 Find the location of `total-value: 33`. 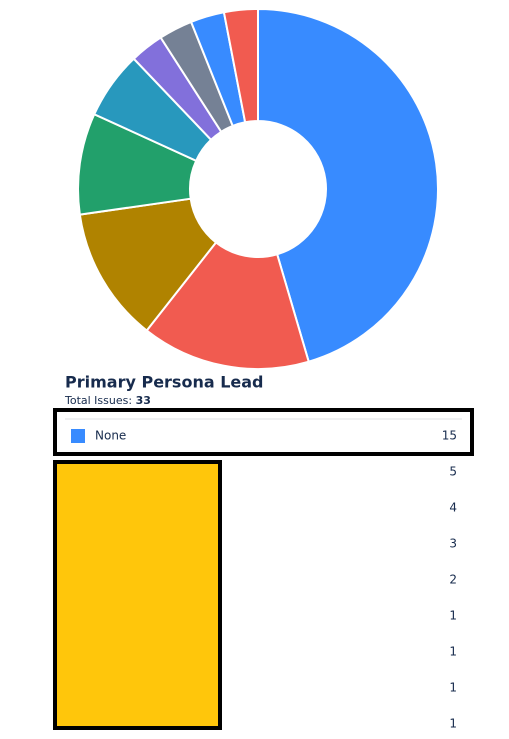

total-value: 33 is located at coordinates (143, 400).